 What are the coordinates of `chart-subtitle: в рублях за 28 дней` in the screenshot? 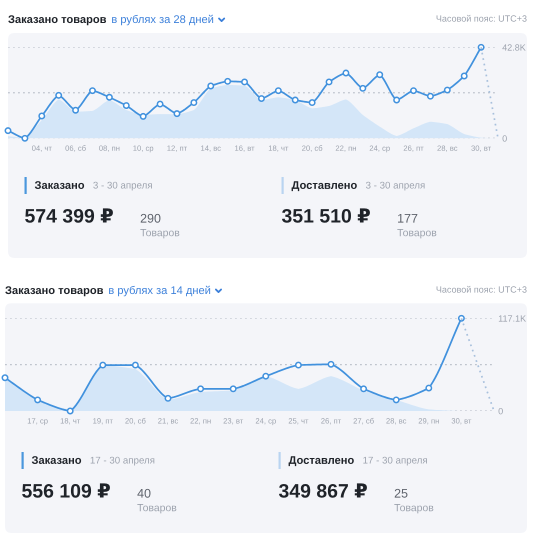 It's located at (163, 20).